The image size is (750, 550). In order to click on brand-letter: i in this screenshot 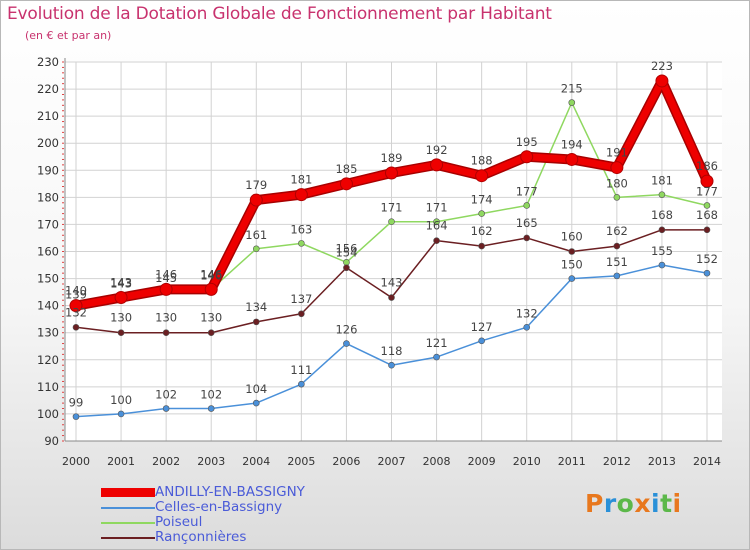, I will do `click(656, 503)`.